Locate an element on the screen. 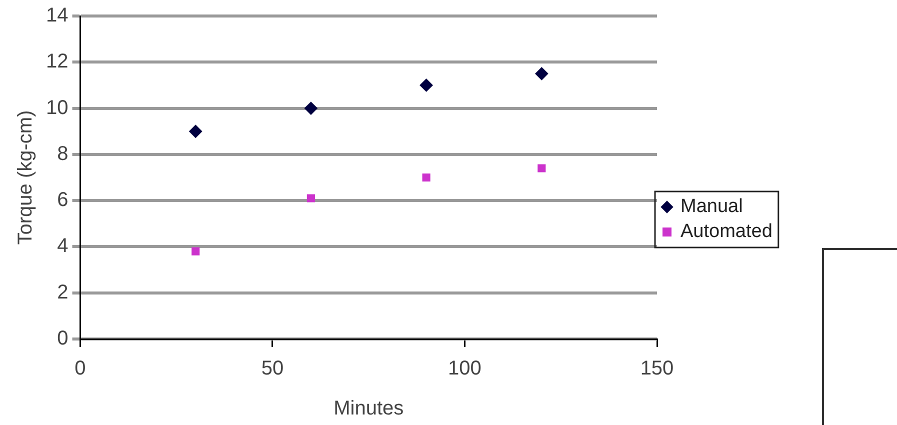  y-tick-label: 0 is located at coordinates (62, 339).